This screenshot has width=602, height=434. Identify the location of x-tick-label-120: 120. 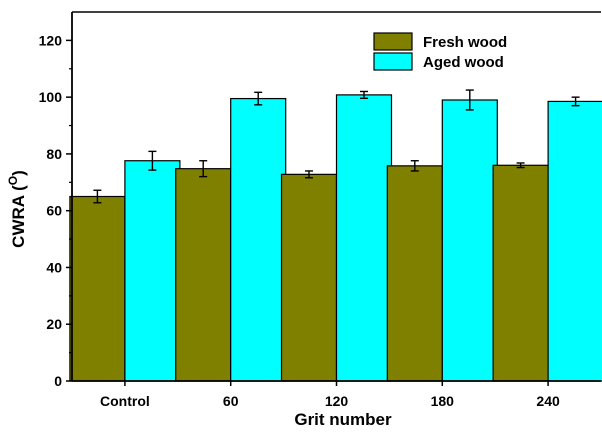
(337, 401).